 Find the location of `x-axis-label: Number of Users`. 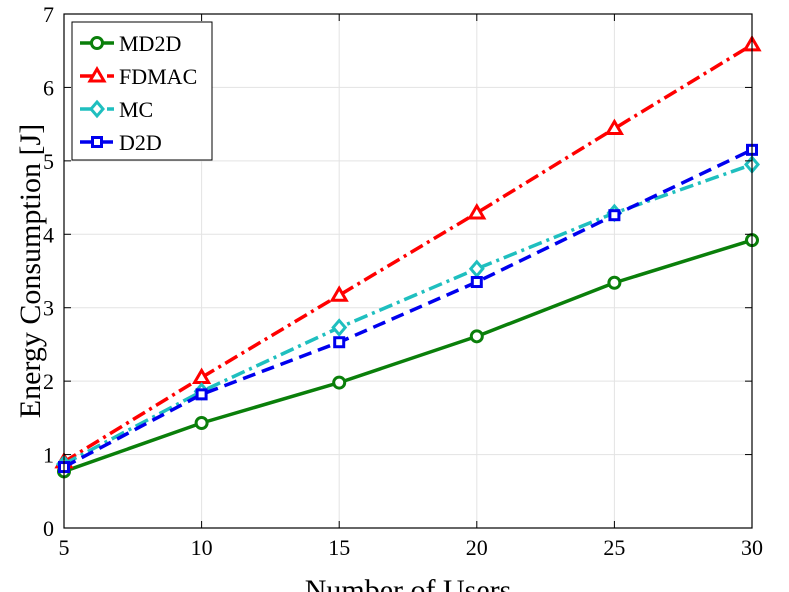

x-axis-label: Number of Users is located at coordinates (408, 583).